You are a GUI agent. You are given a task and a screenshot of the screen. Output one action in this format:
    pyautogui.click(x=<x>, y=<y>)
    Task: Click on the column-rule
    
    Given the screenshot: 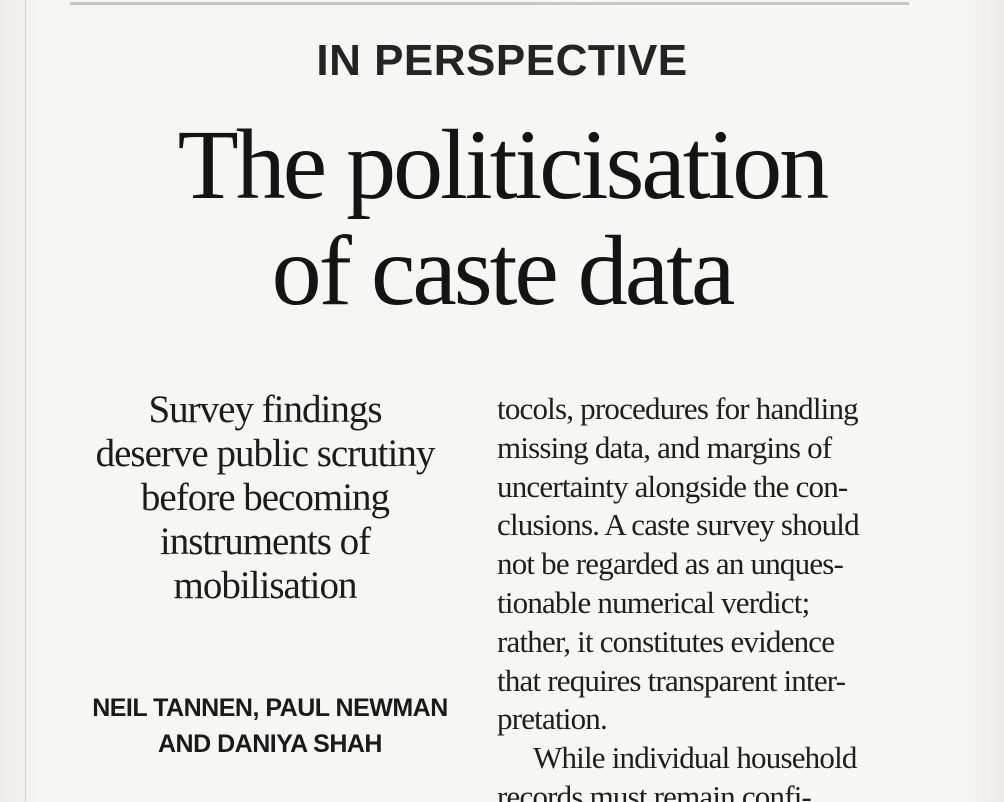 What is the action you would take?
    pyautogui.click(x=25, y=401)
    